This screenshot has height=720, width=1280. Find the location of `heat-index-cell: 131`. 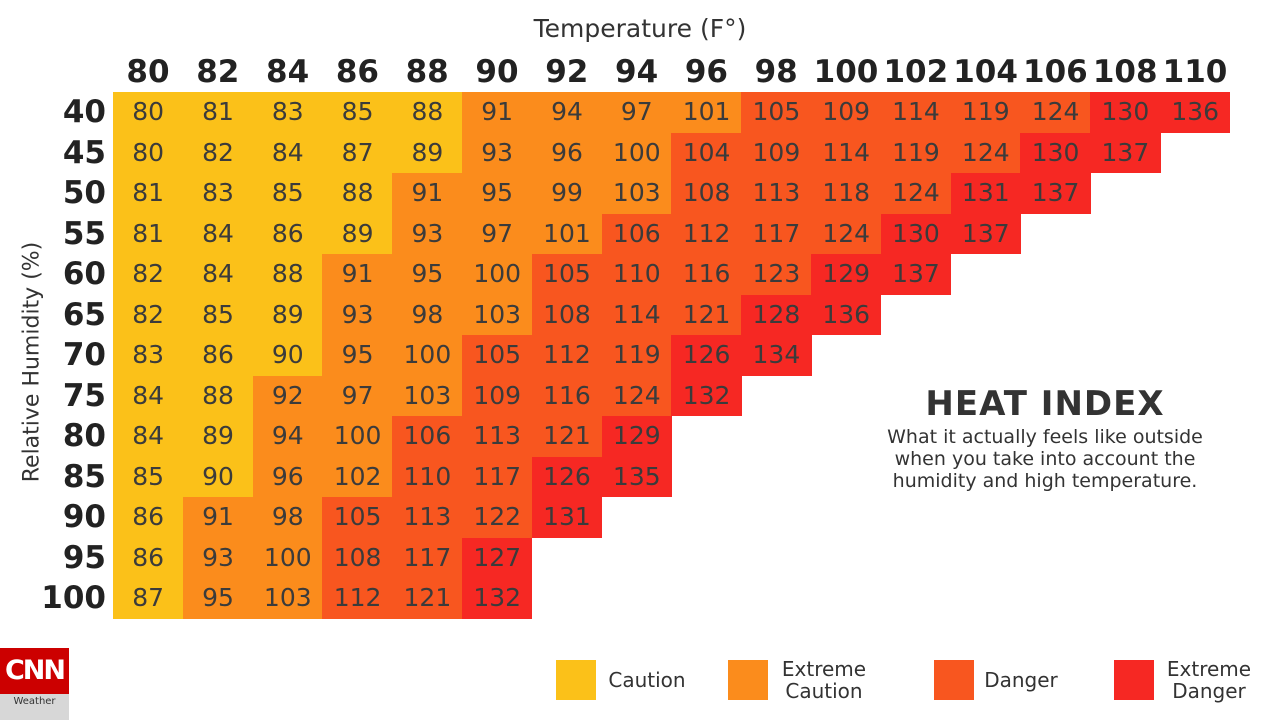

heat-index-cell: 131 is located at coordinates (985, 193).